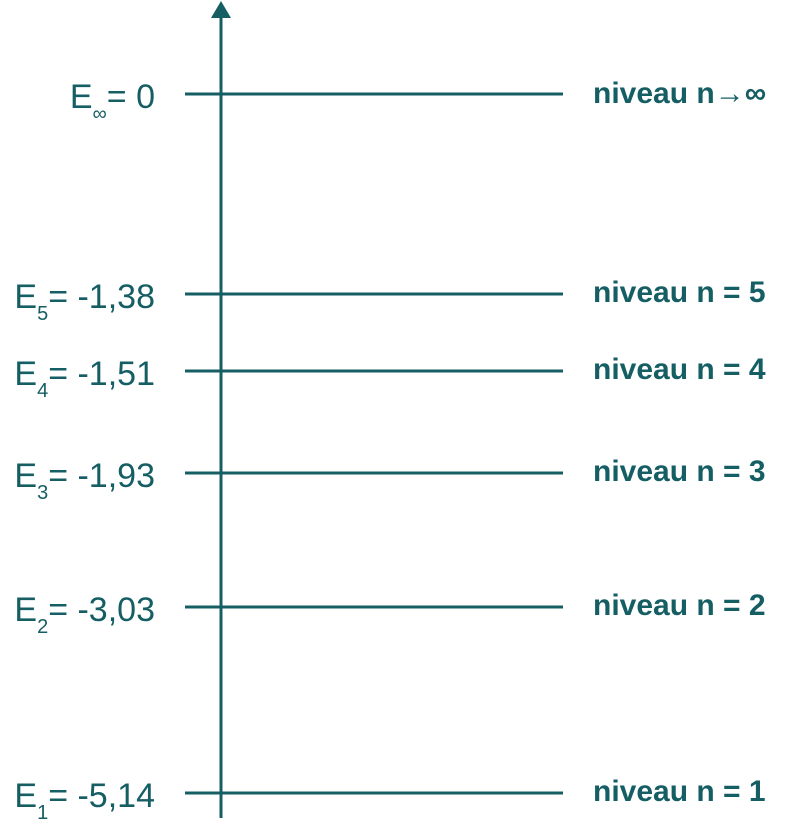 The image size is (786, 837). I want to click on energy-label-4: E4= -1,51, so click(84, 378).